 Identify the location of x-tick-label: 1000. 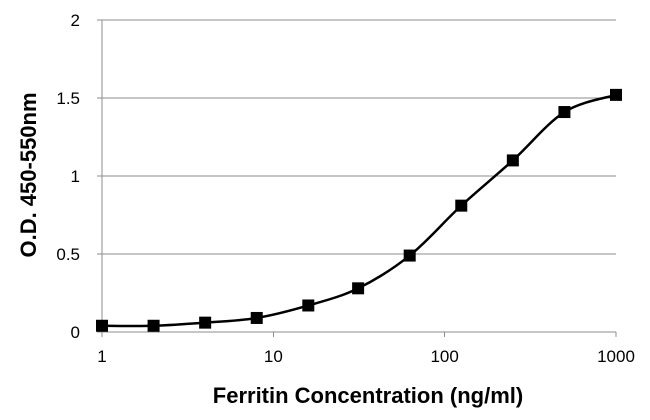
(616, 356).